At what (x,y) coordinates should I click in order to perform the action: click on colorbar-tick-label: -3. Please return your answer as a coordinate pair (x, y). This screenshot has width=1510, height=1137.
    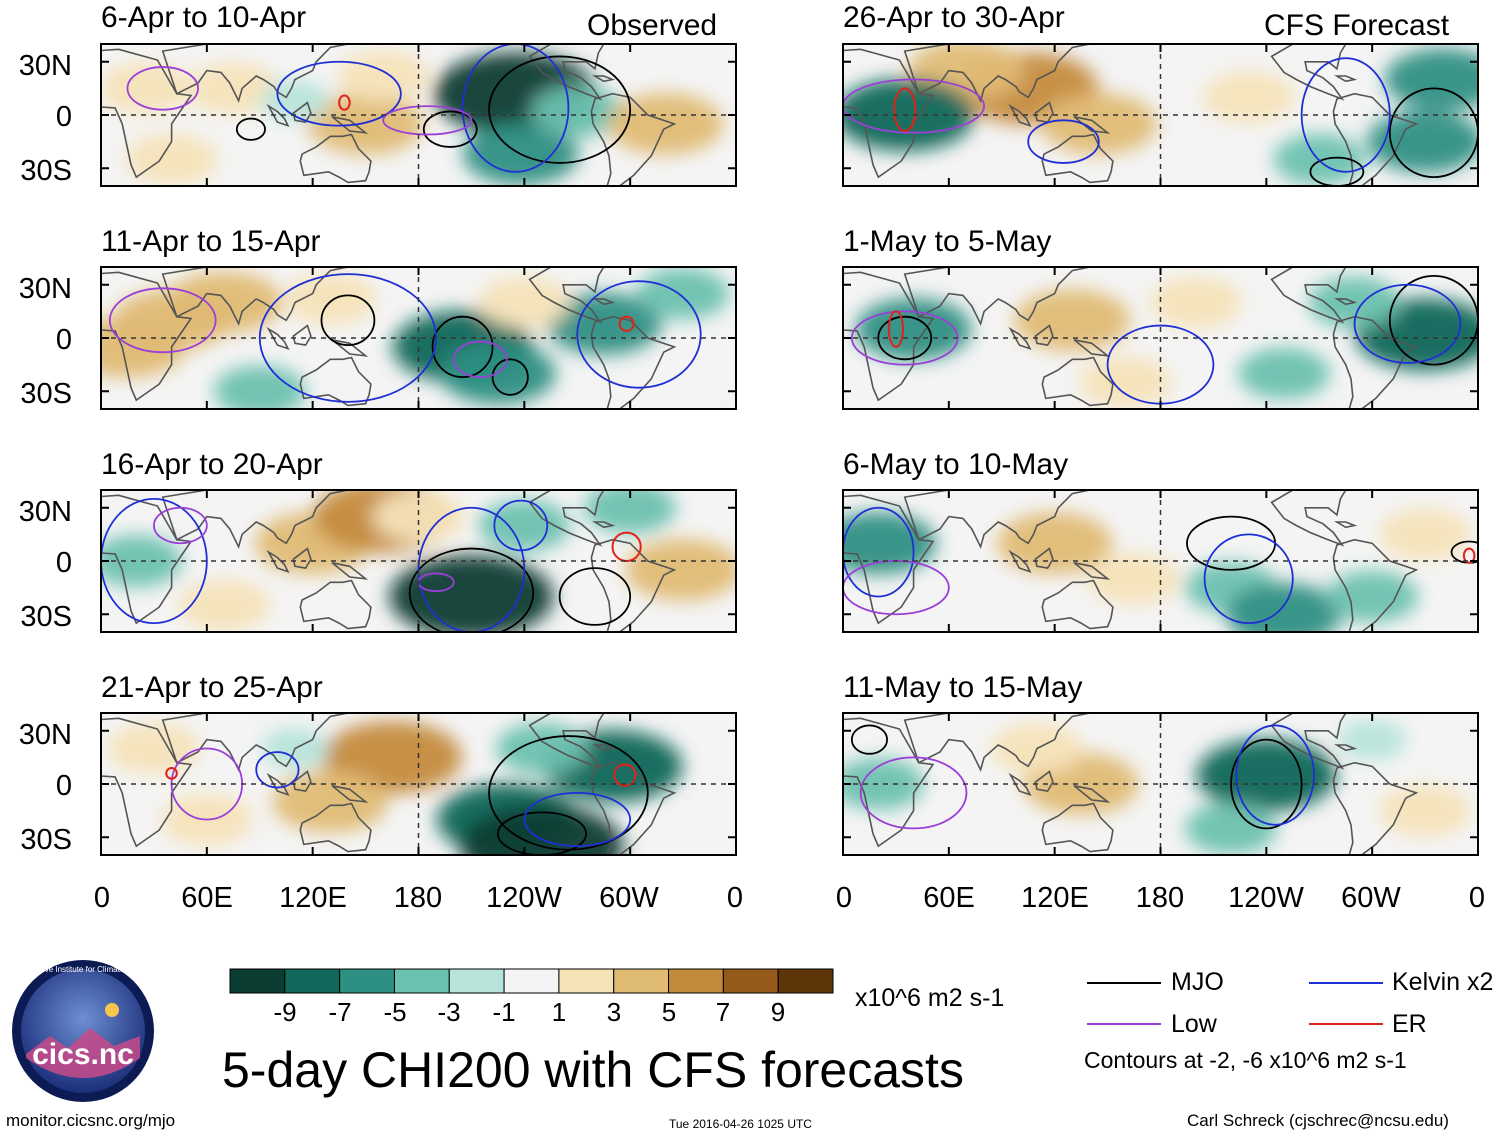
    Looking at the image, I should click on (449, 1012).